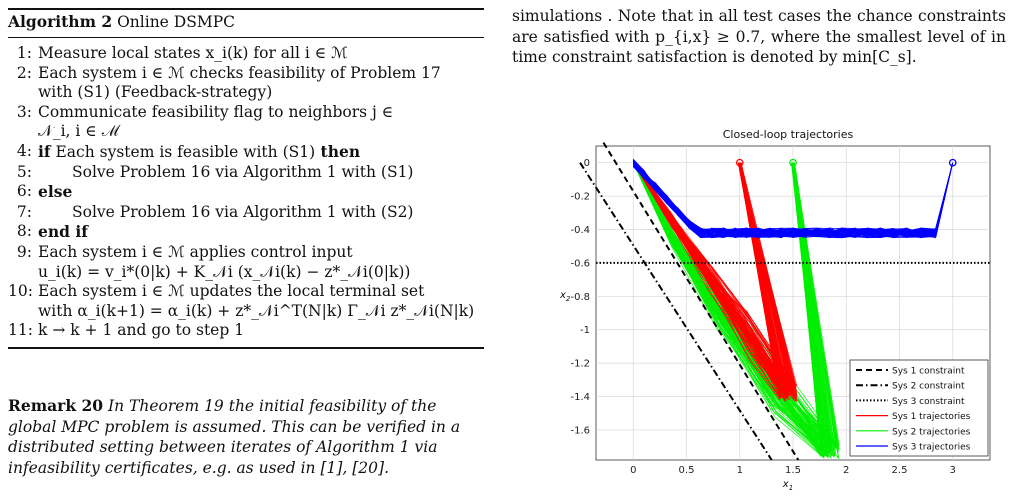 This screenshot has width=1016, height=496. Describe the element at coordinates (568, 299) in the screenshot. I see `y-label-sub: 2` at that location.